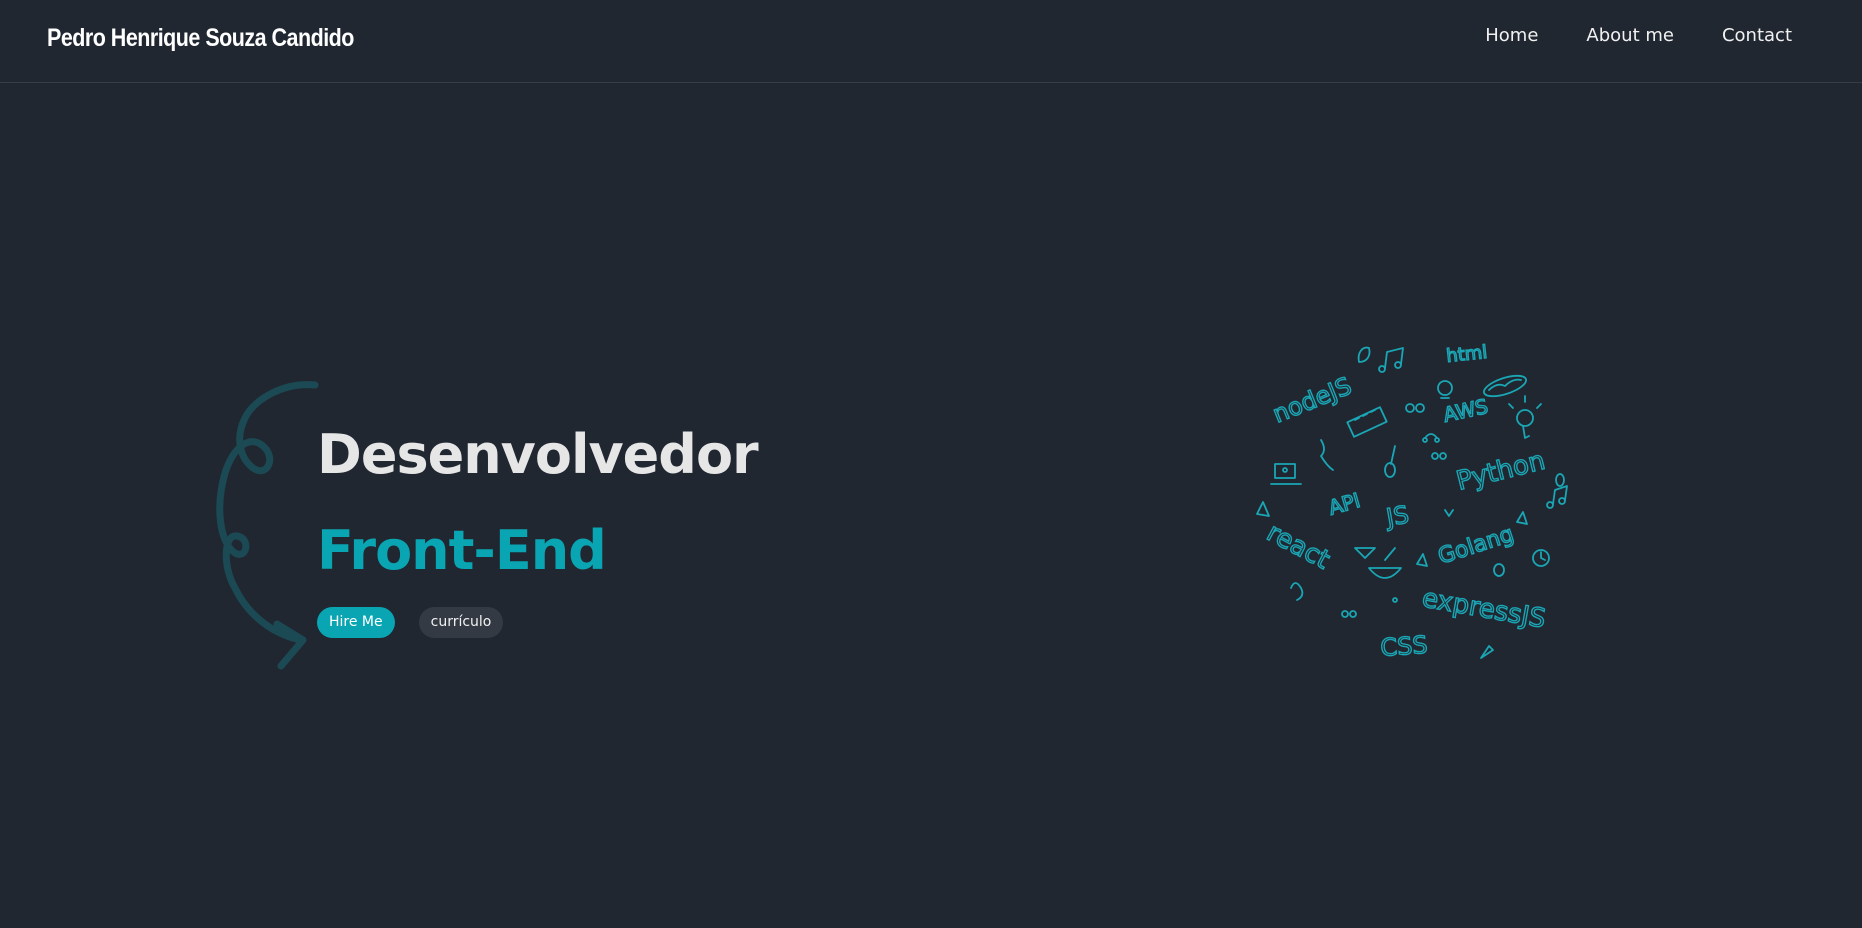 The width and height of the screenshot is (1862, 928). What do you see at coordinates (1756, 35) in the screenshot?
I see `nav-link-contact: Contact` at bounding box center [1756, 35].